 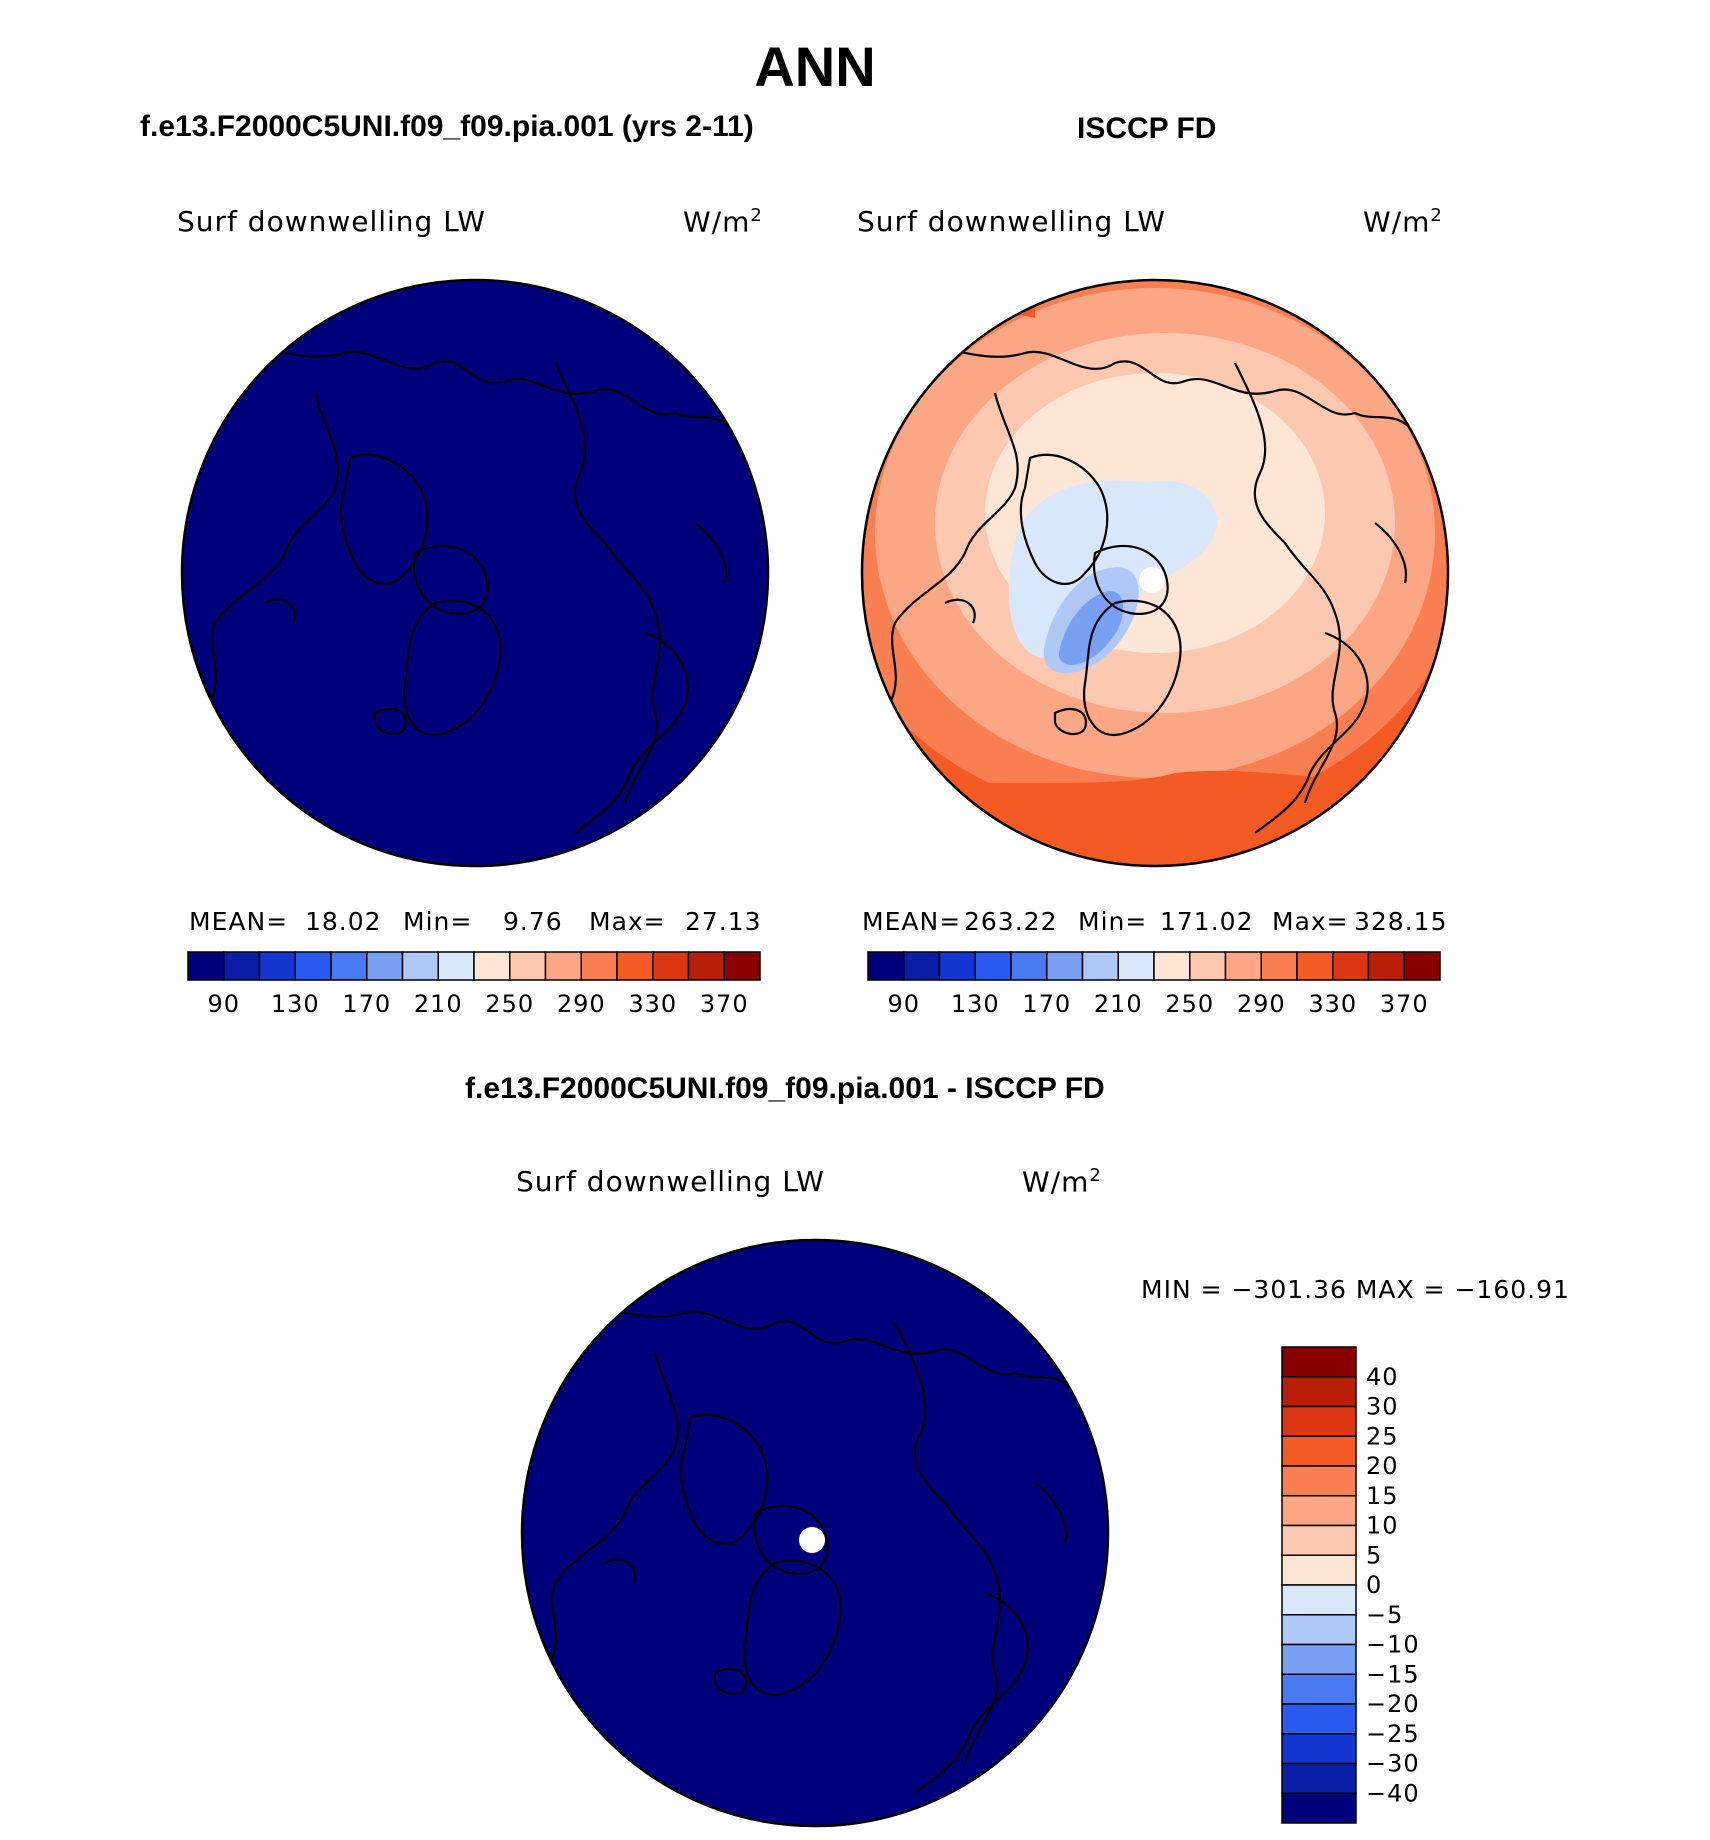 I want to click on colorbar-tick-label: −5, so click(x=1384, y=1615).